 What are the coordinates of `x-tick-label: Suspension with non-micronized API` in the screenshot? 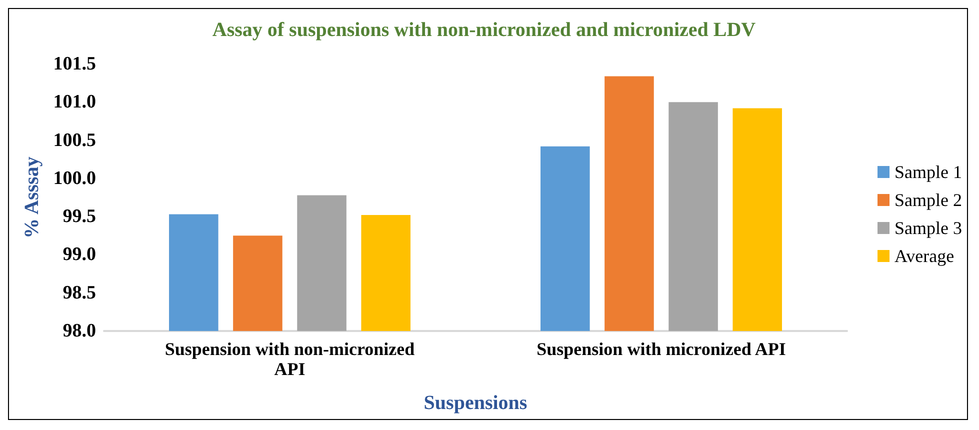 It's located at (289, 359).